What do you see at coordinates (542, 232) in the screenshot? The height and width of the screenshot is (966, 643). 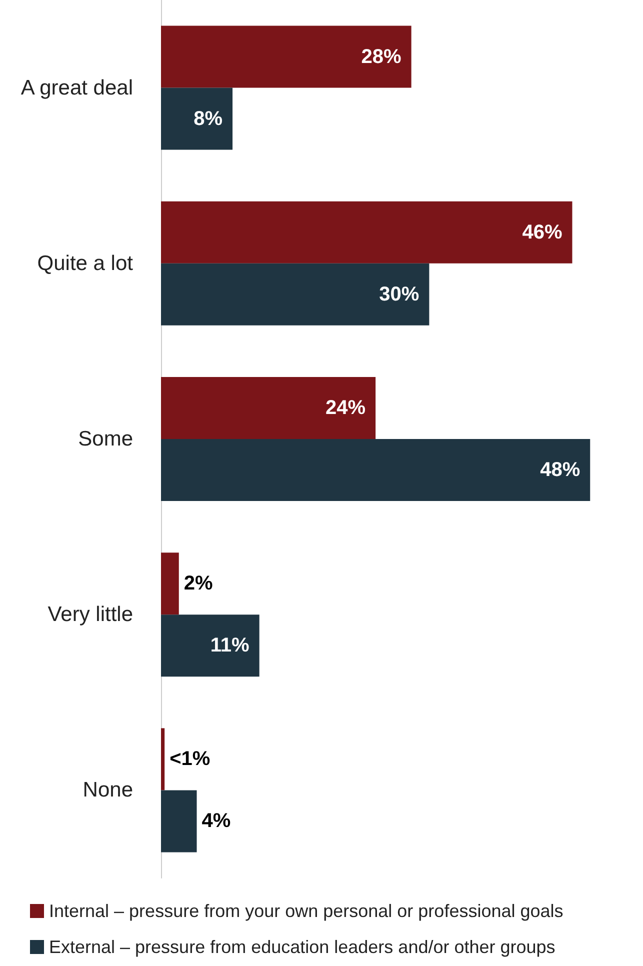 I see `data-label: 46%` at bounding box center [542, 232].